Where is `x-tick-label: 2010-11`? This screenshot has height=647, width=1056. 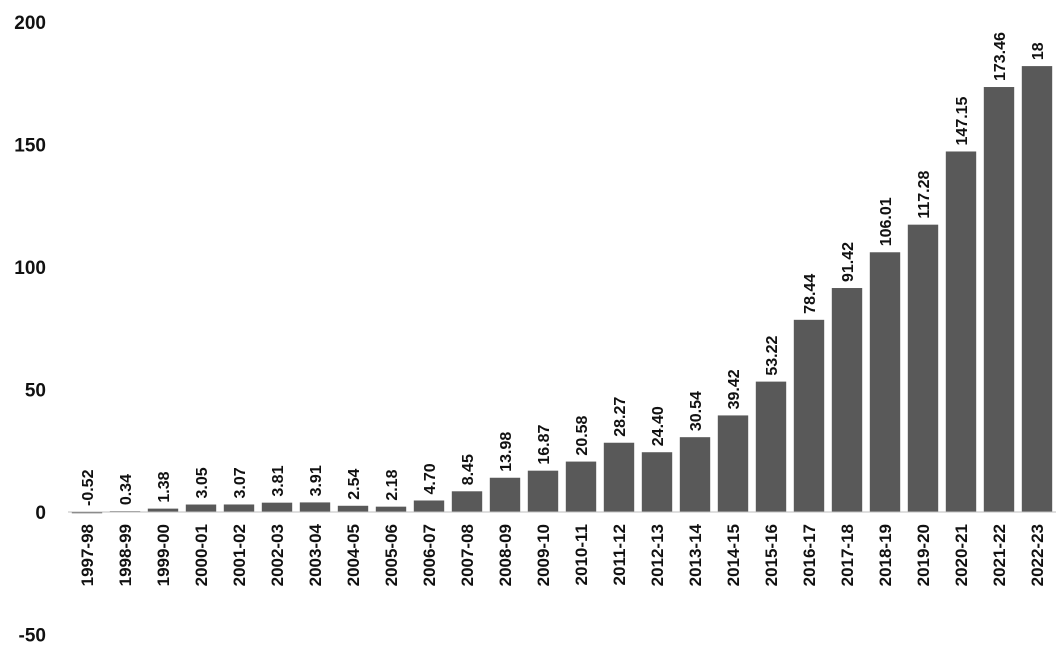 x-tick-label: 2010-11 is located at coordinates (581, 554).